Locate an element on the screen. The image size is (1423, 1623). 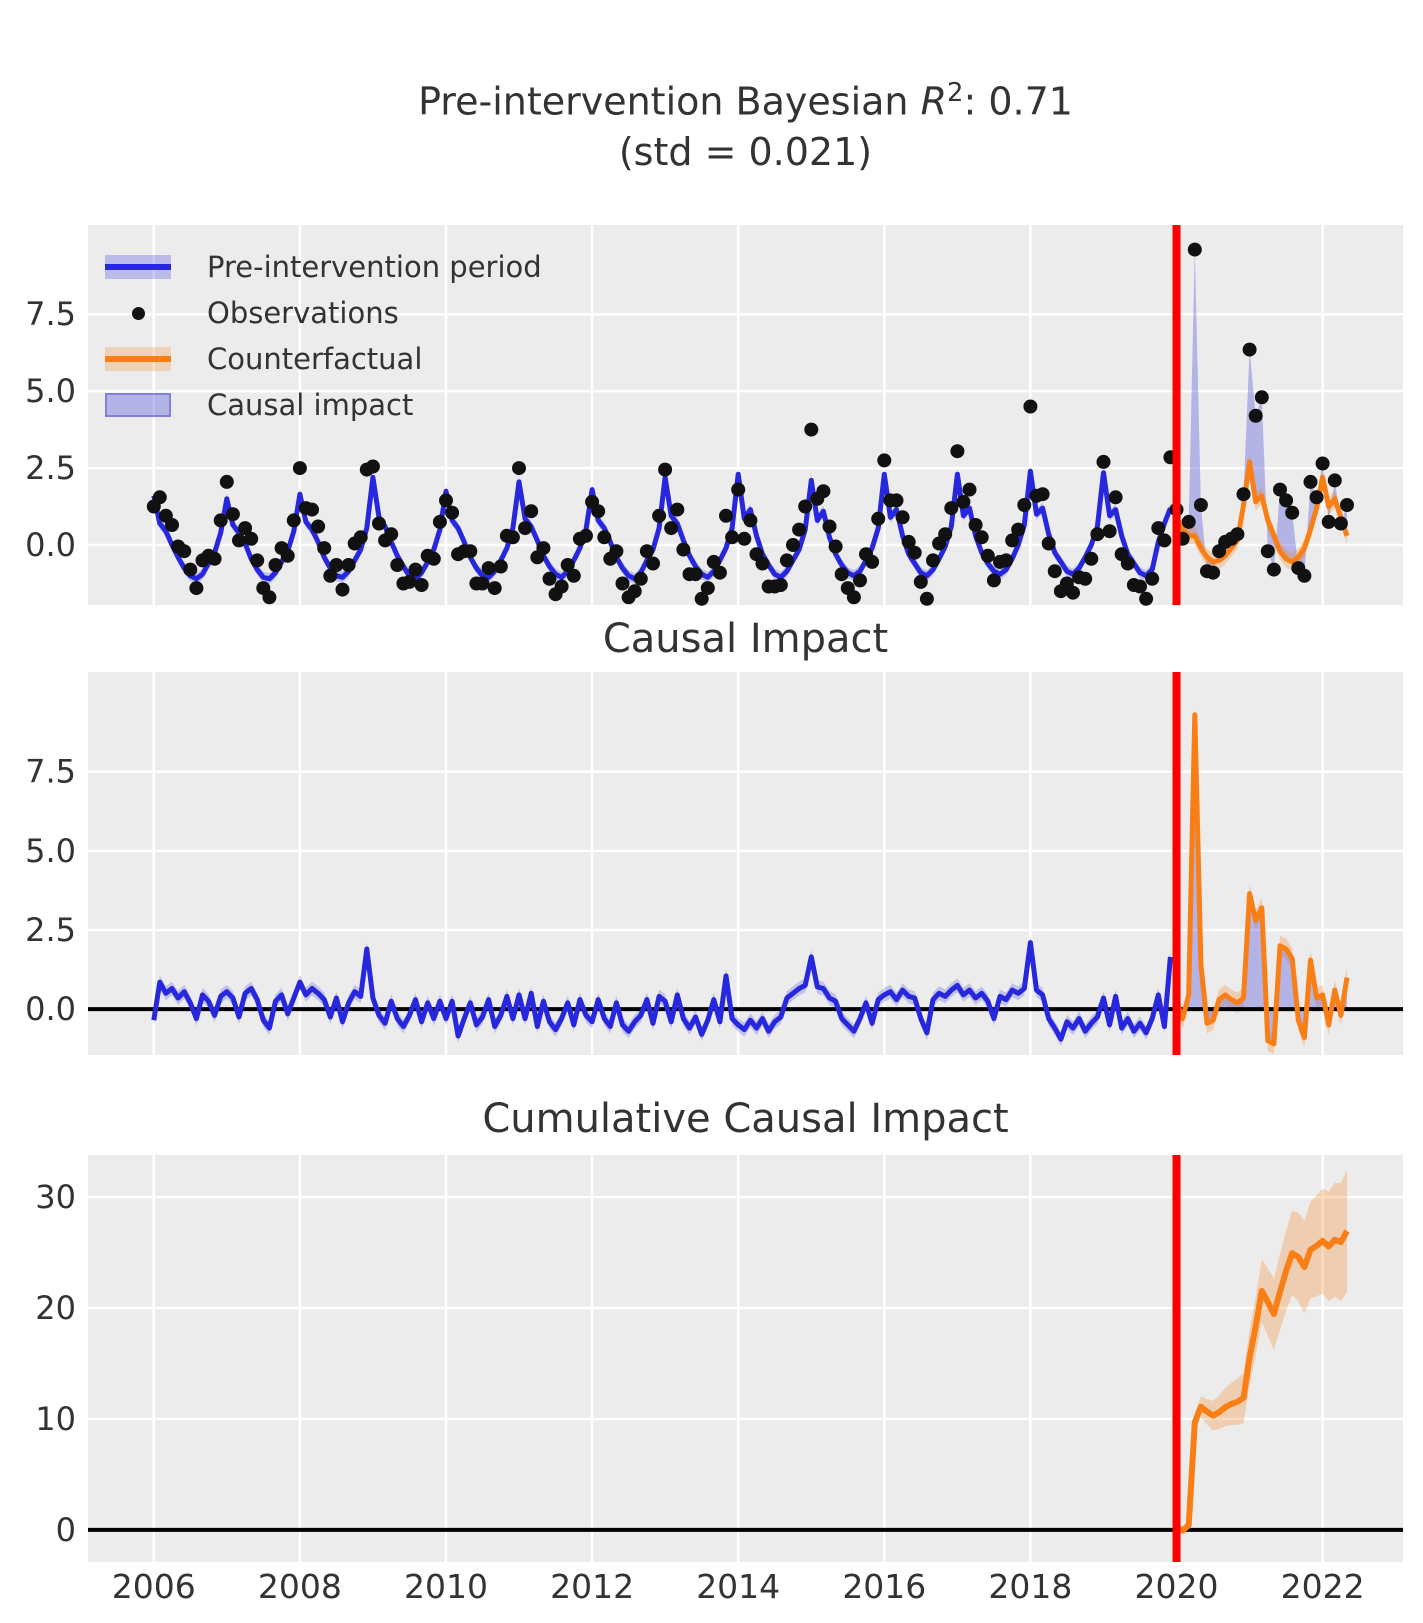
legend-label: Pre-intervention period is located at coordinates (374, 267).